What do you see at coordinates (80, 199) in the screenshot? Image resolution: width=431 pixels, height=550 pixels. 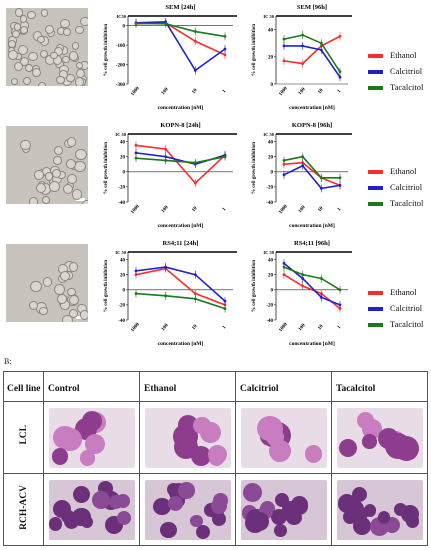 I see `scale-bar` at bounding box center [80, 199].